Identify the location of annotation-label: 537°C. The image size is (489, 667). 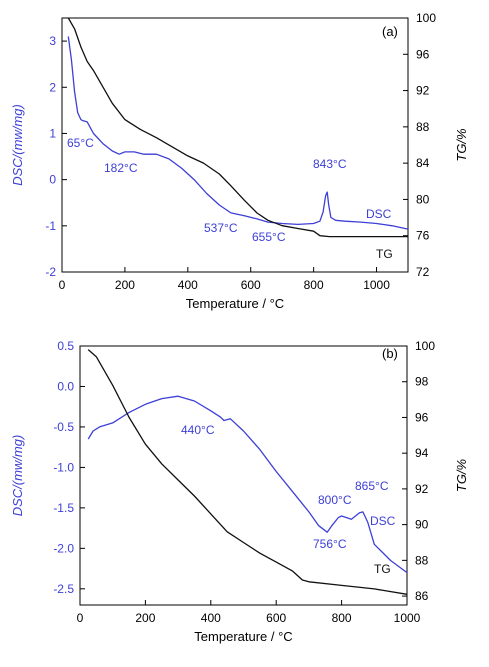
(221, 228).